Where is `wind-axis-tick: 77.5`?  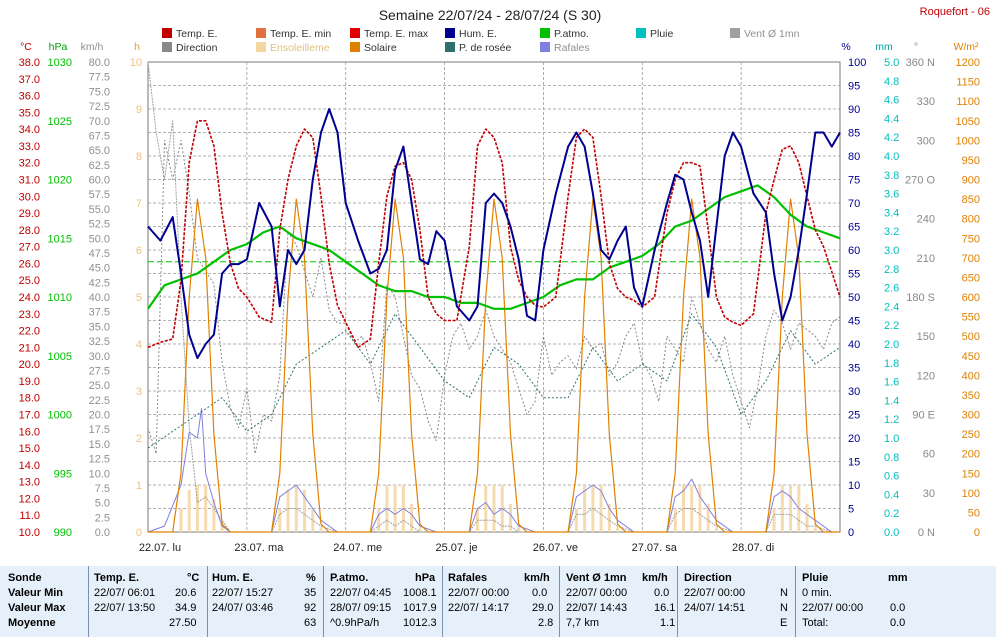 wind-axis-tick: 77.5 is located at coordinates (99, 78).